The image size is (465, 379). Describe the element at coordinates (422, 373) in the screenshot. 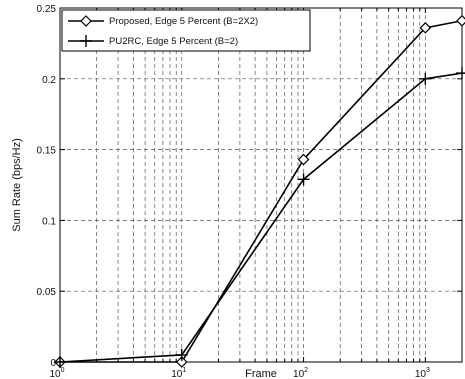

I see `x-tick-label: 10³` at that location.